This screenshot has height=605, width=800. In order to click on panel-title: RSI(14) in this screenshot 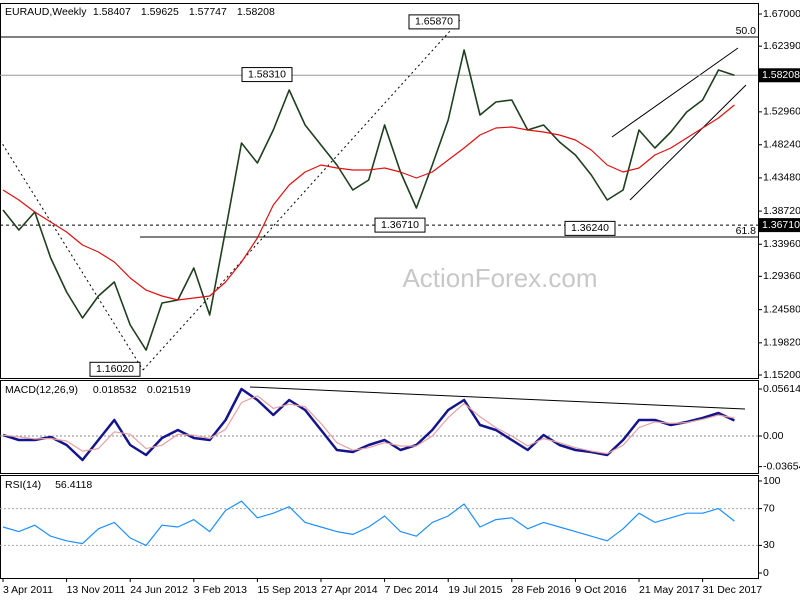, I will do `click(23, 485)`.